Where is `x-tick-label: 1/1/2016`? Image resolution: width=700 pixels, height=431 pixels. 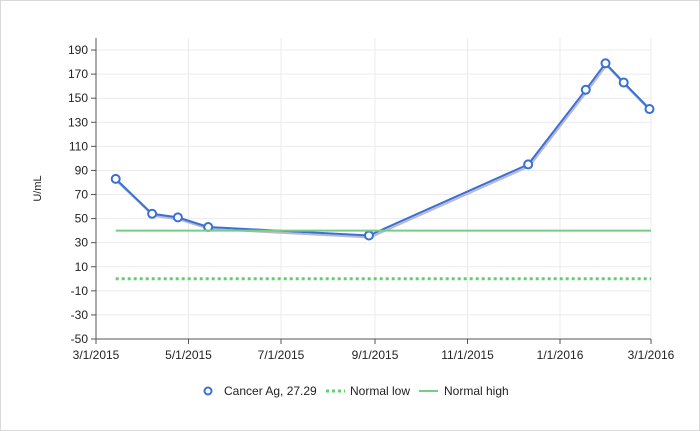
x-tick-label: 1/1/2016 is located at coordinates (560, 355).